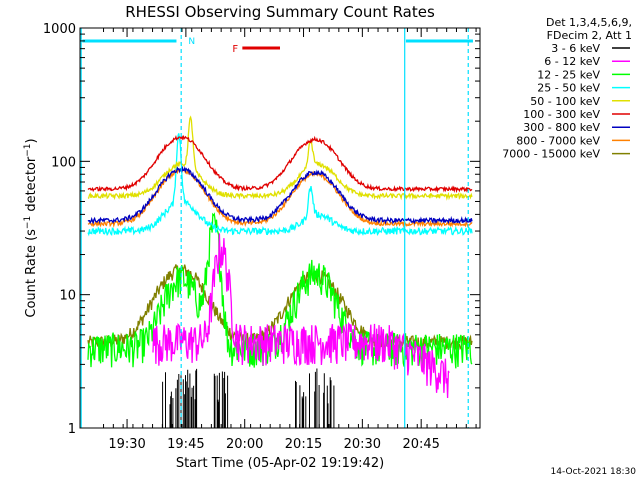  Describe the element at coordinates (244, 444) in the screenshot. I see `x-tick-label: 20:00` at that location.